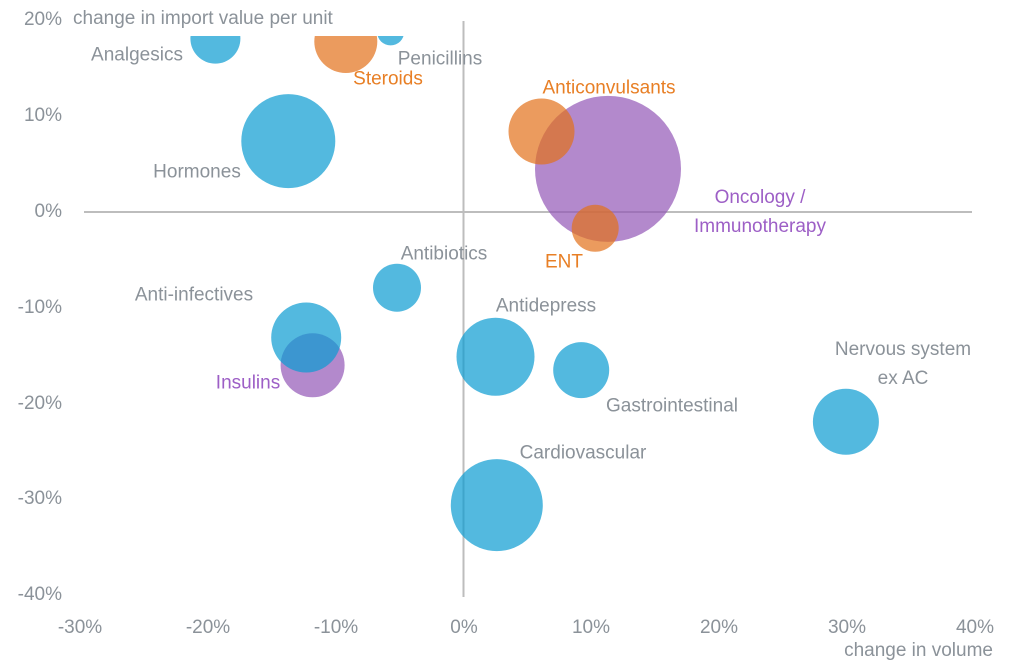  I want to click on label-line: Antidepress, so click(546, 306).